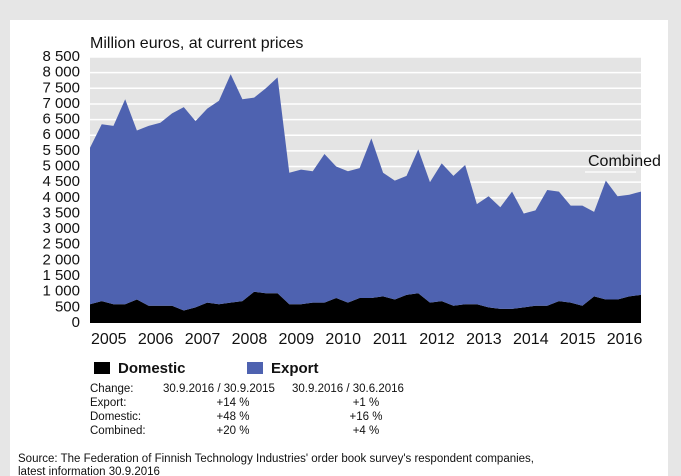 Image resolution: width=681 pixels, height=476 pixels. I want to click on y-axis-label: Million euros, at current prices, so click(196, 43).